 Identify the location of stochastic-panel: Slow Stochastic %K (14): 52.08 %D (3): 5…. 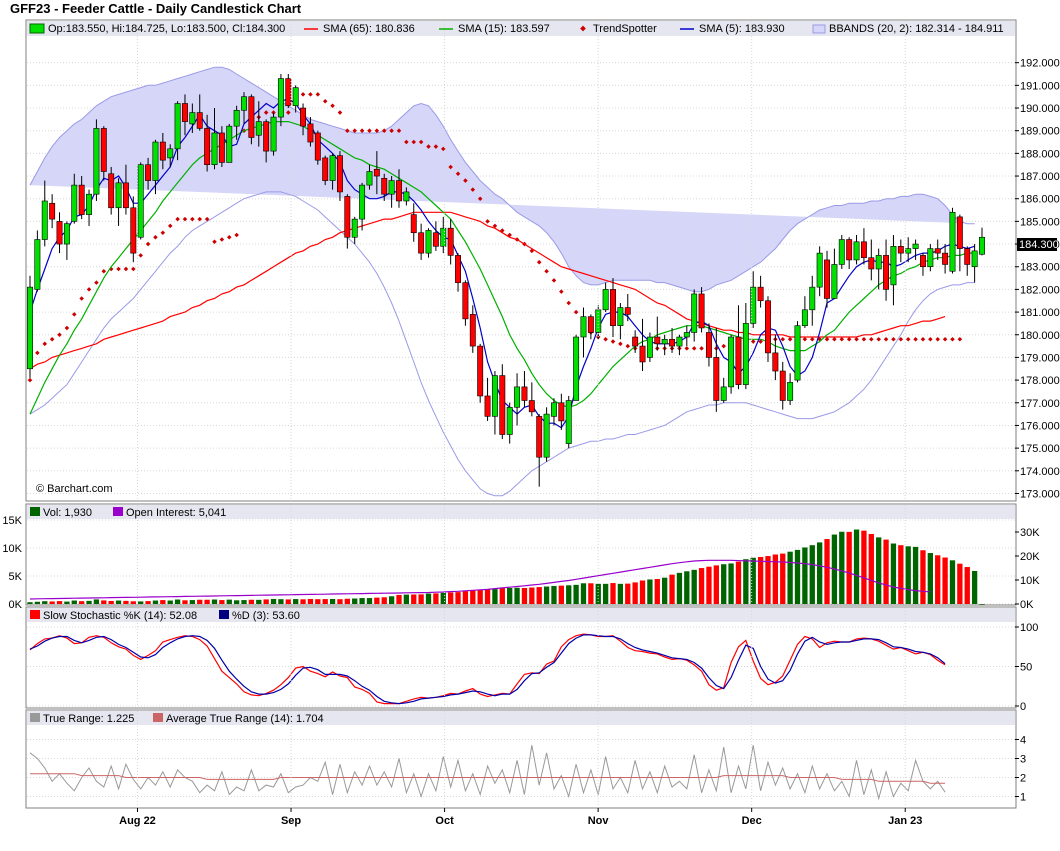
(531, 659).